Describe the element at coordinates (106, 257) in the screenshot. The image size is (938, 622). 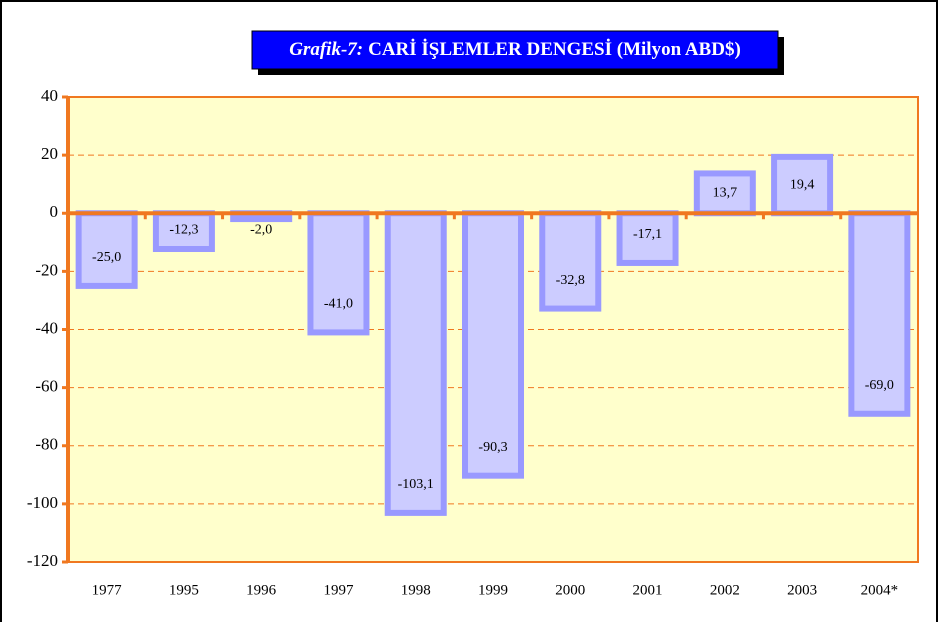
I see `value-label: -25,0` at that location.